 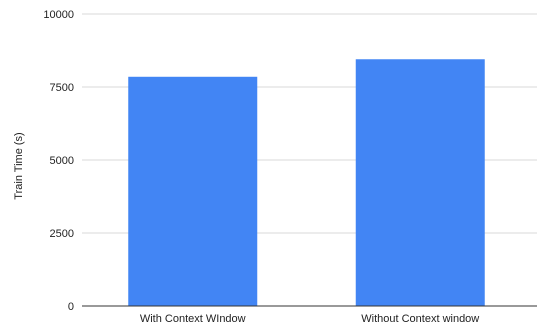 What do you see at coordinates (19, 165) in the screenshot?
I see `y-axis-title: Train Time (s)` at bounding box center [19, 165].